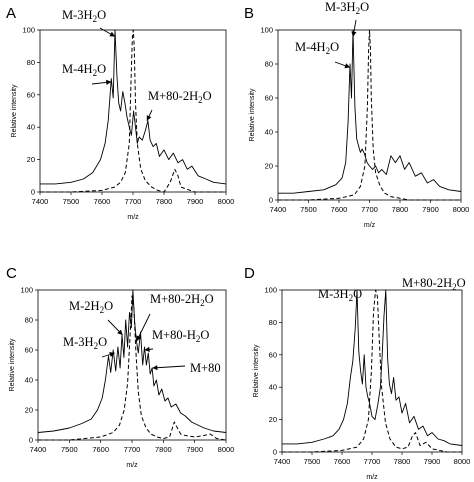  I want to click on peak-annotation: M+80, so click(205, 368).